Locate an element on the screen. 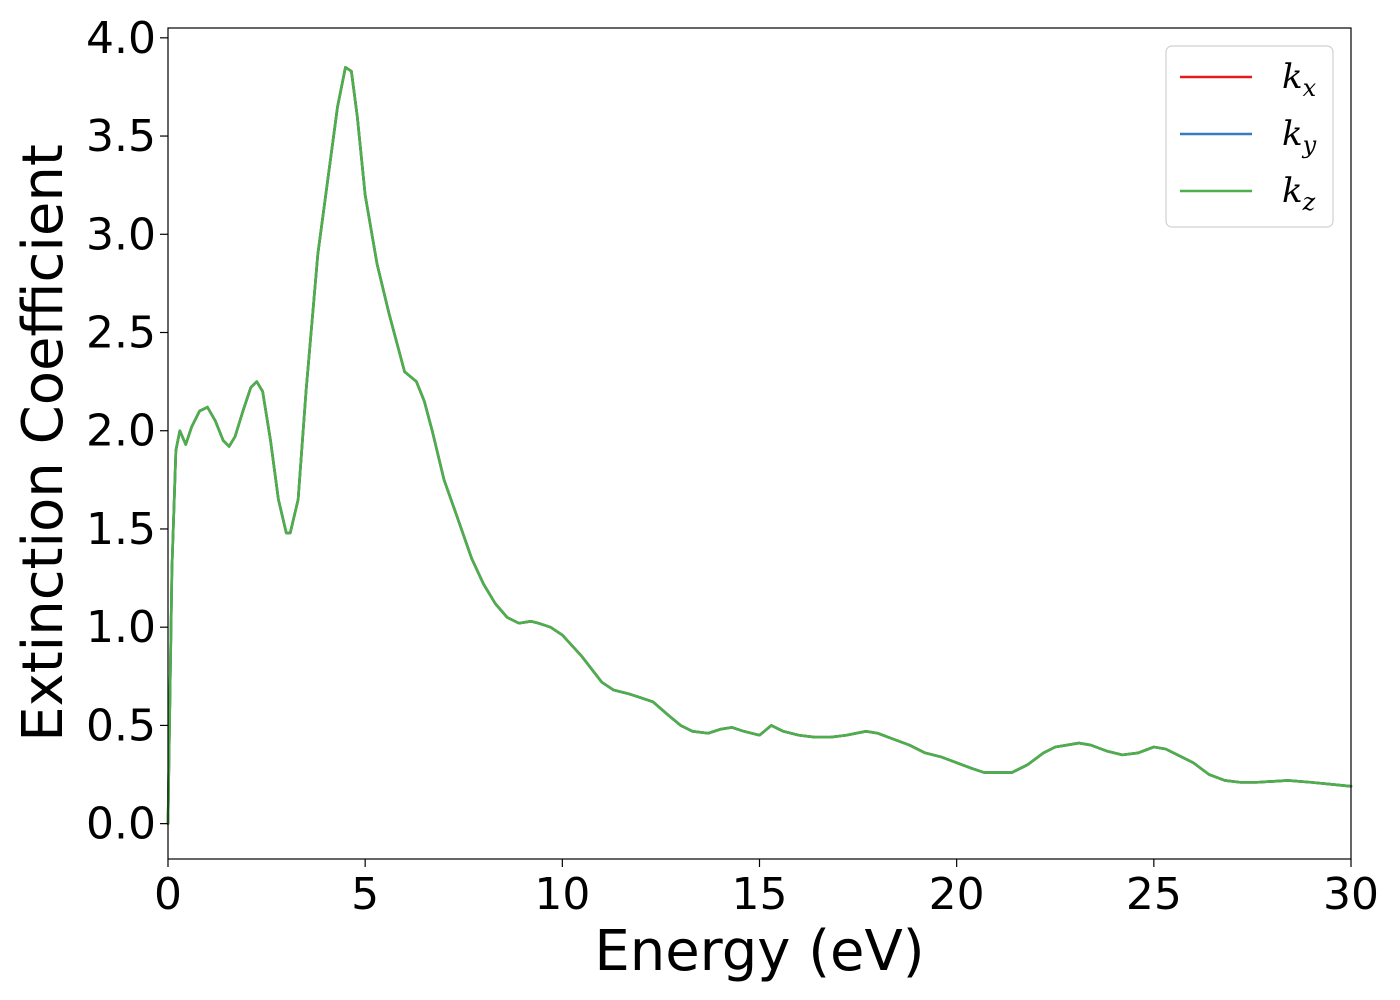 Image resolution: width=1400 pixels, height=1000 pixels. y-tick-label: 3.0 is located at coordinates (121, 234).